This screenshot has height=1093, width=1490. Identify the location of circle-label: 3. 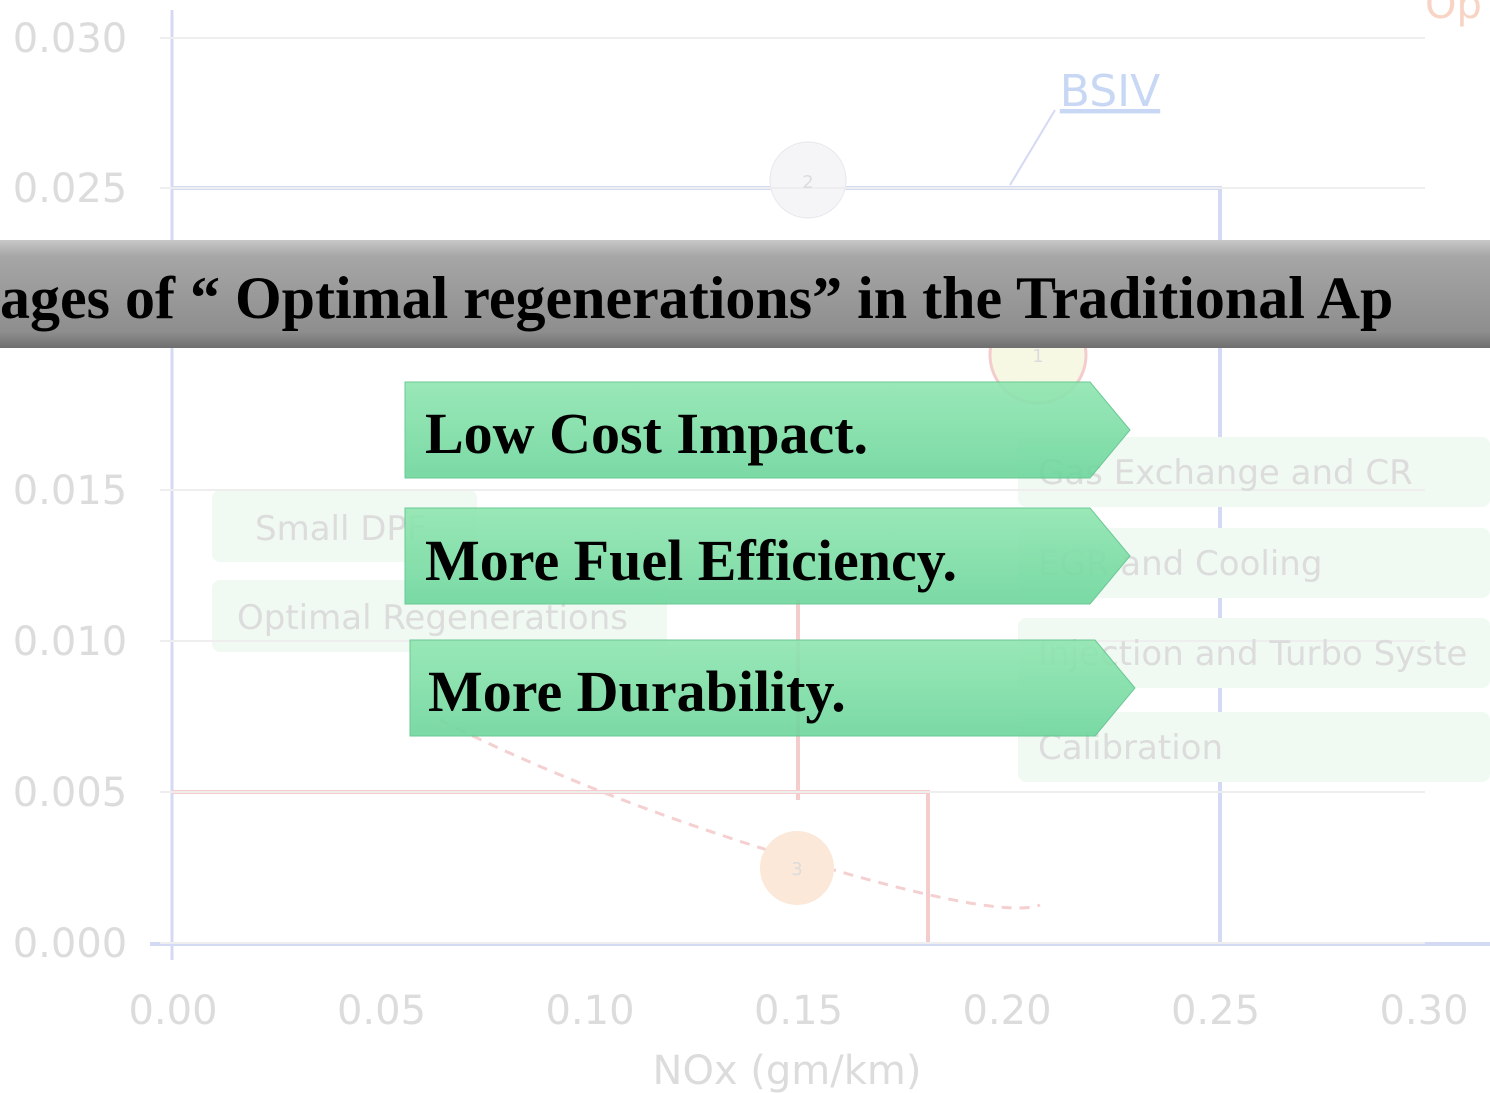
(796, 869).